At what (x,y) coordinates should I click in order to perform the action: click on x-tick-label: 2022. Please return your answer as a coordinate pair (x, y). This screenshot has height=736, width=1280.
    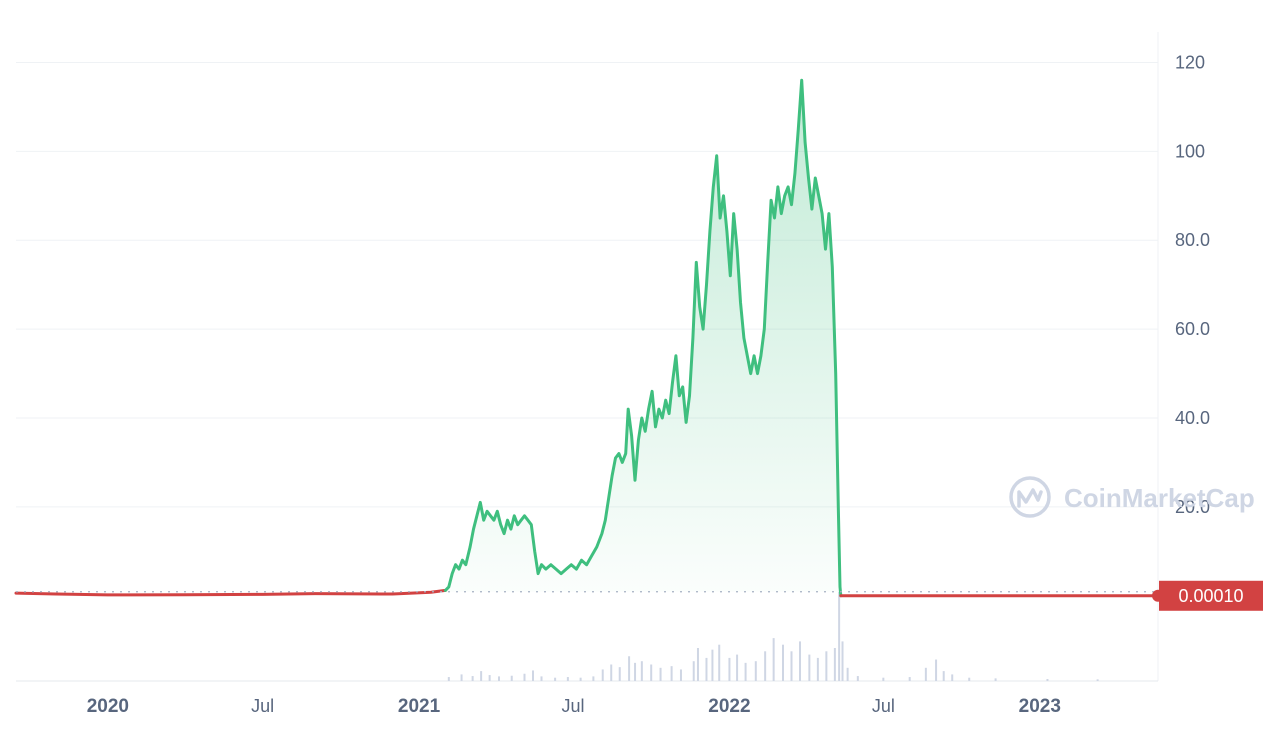
    Looking at the image, I should click on (729, 706).